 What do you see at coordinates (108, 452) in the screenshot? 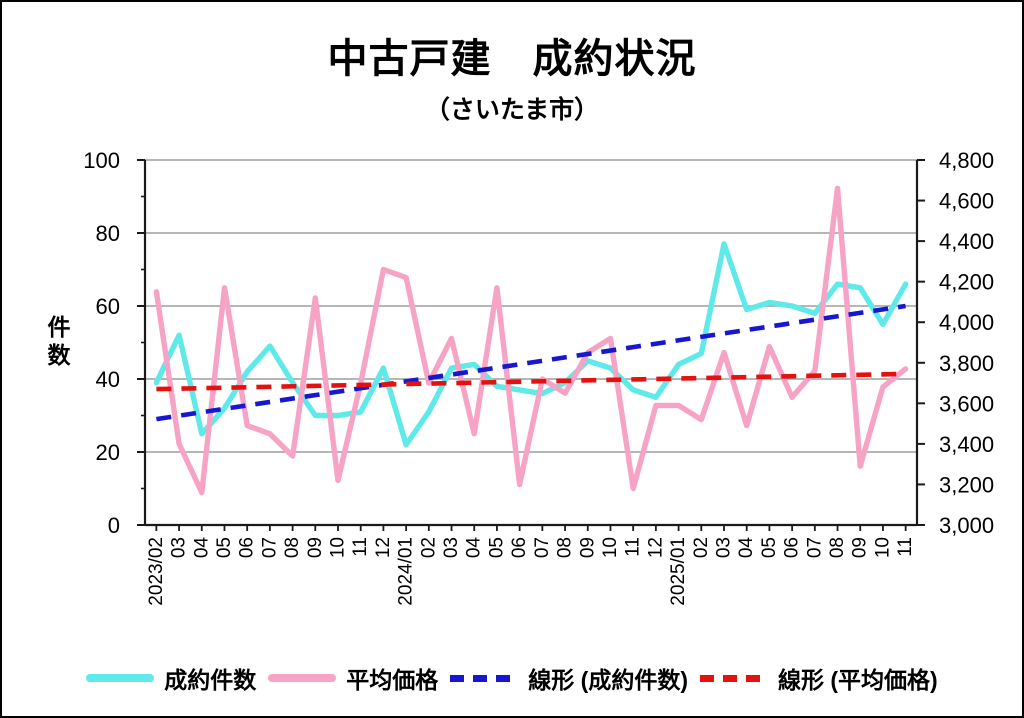
I see `left-tick-label: 20` at bounding box center [108, 452].